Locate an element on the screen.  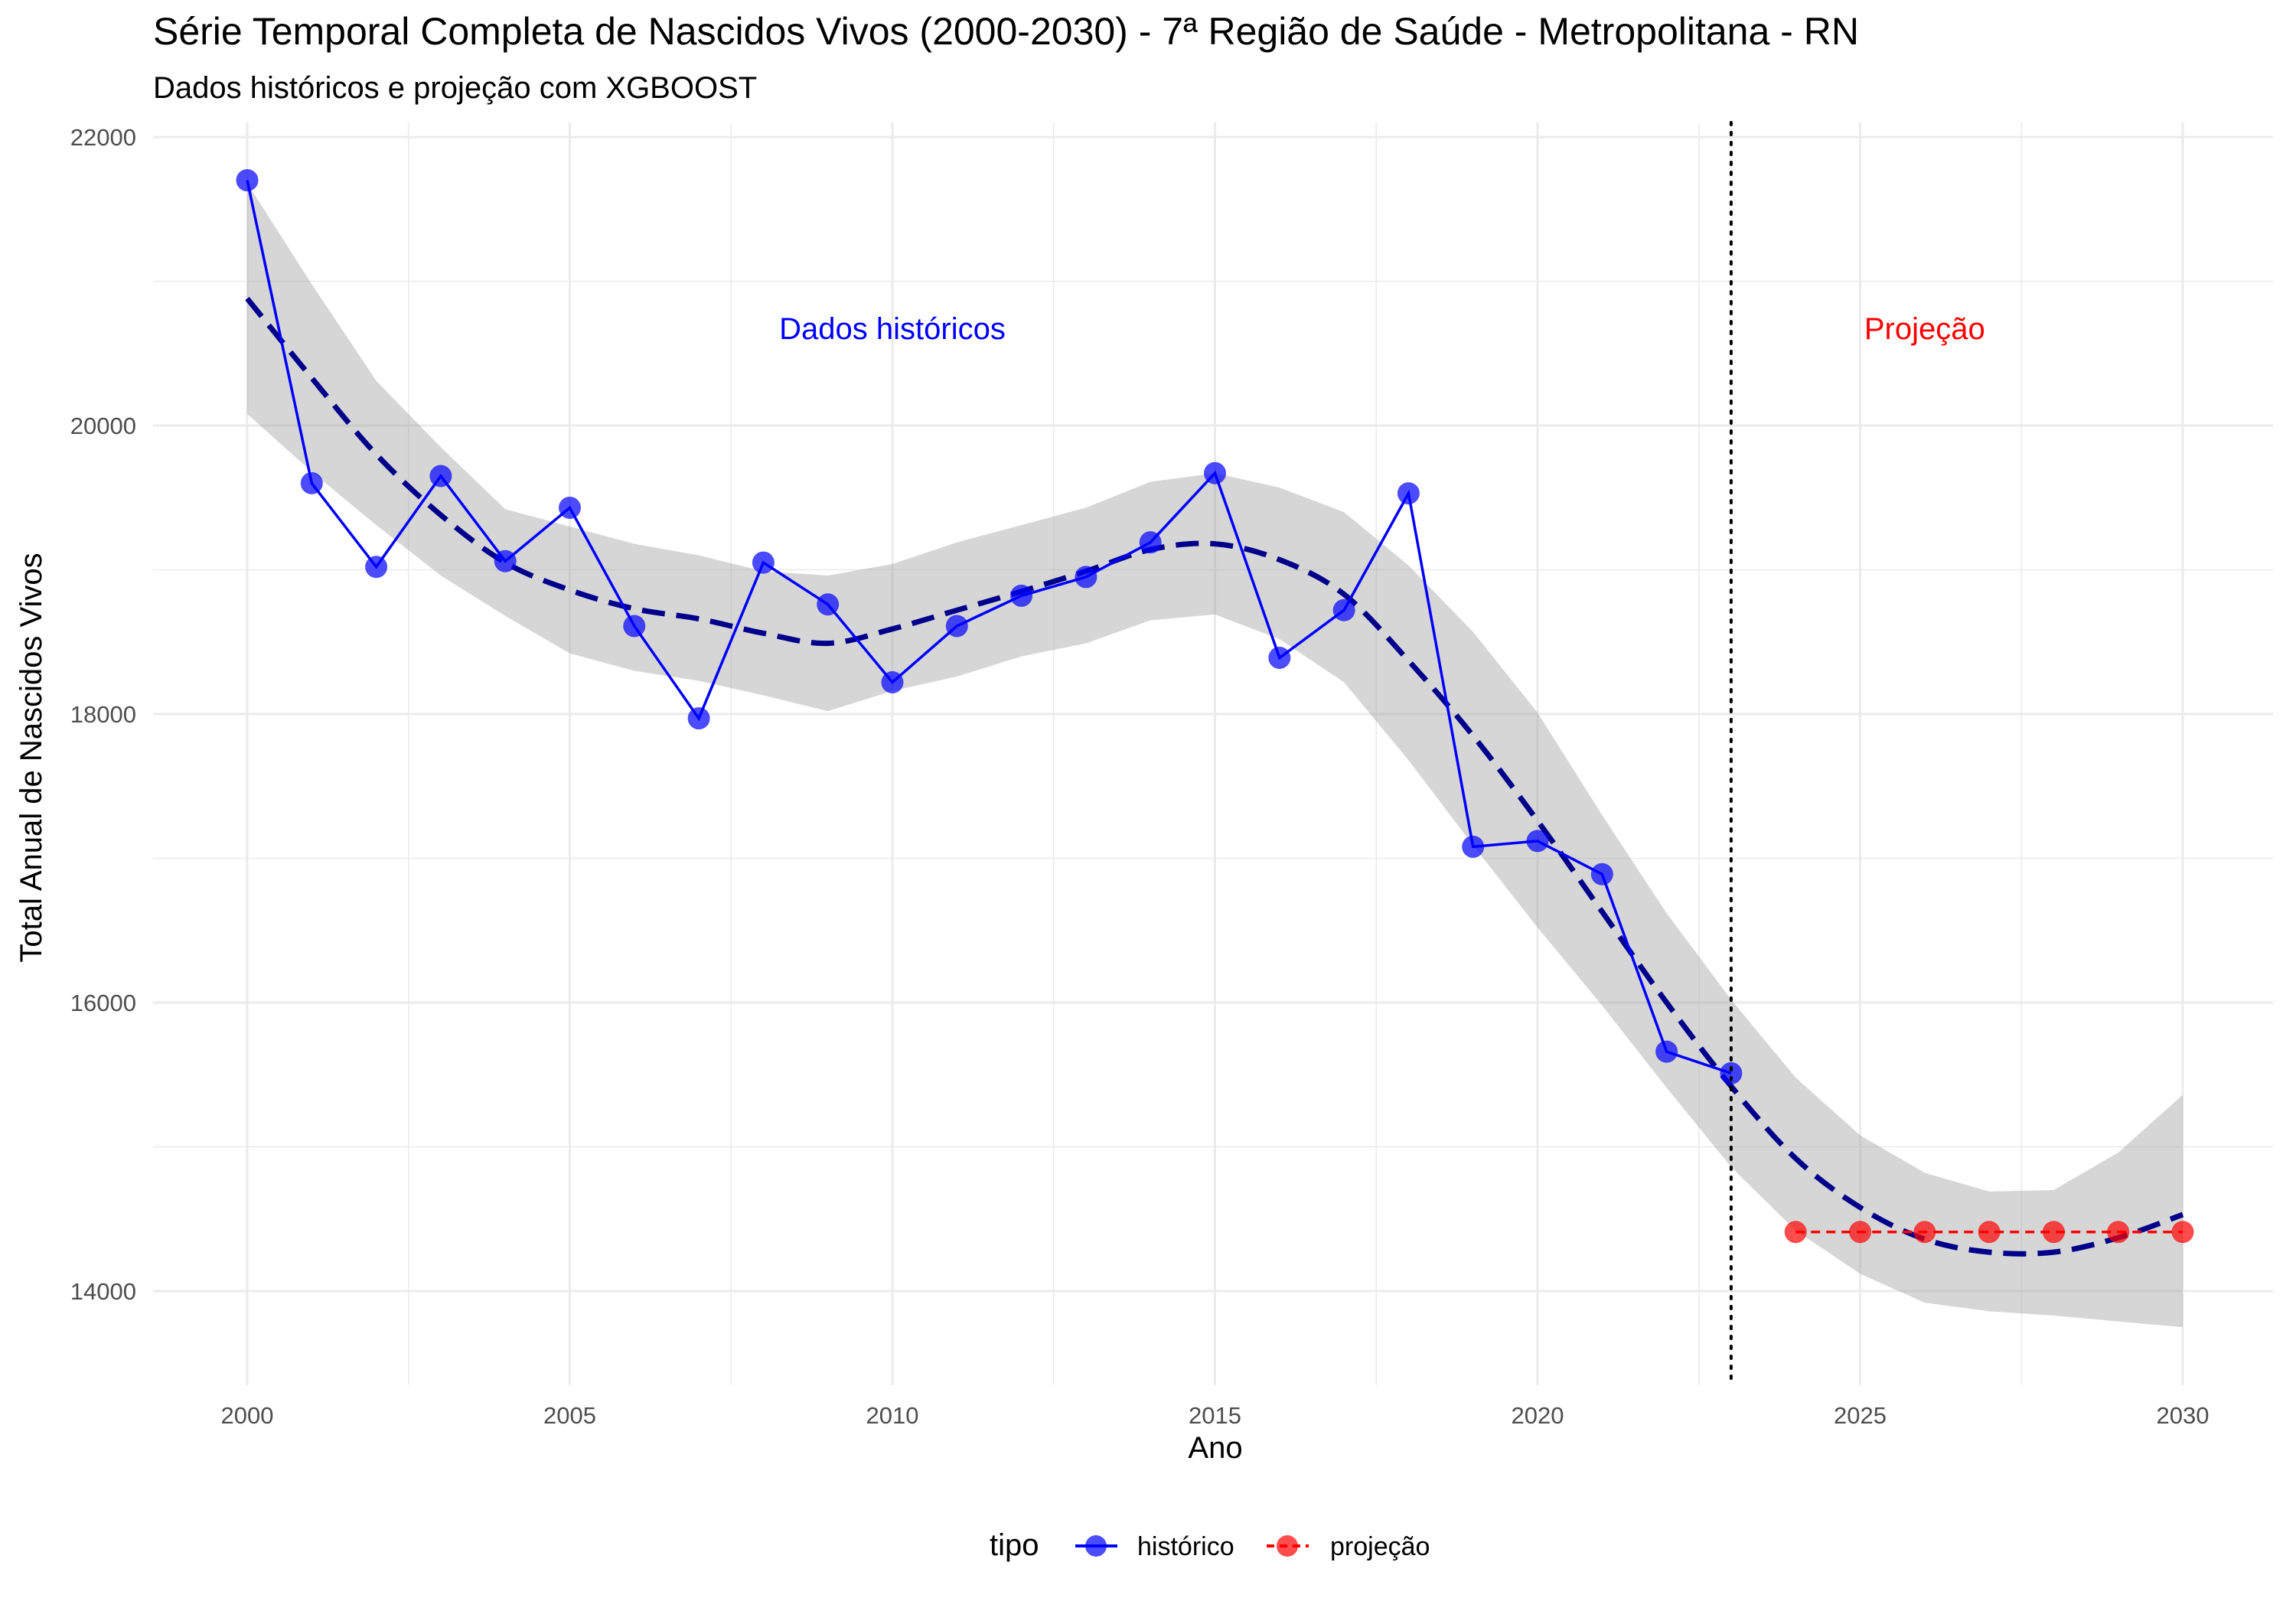
x-tick-label-2030: 2030 is located at coordinates (2183, 1415).